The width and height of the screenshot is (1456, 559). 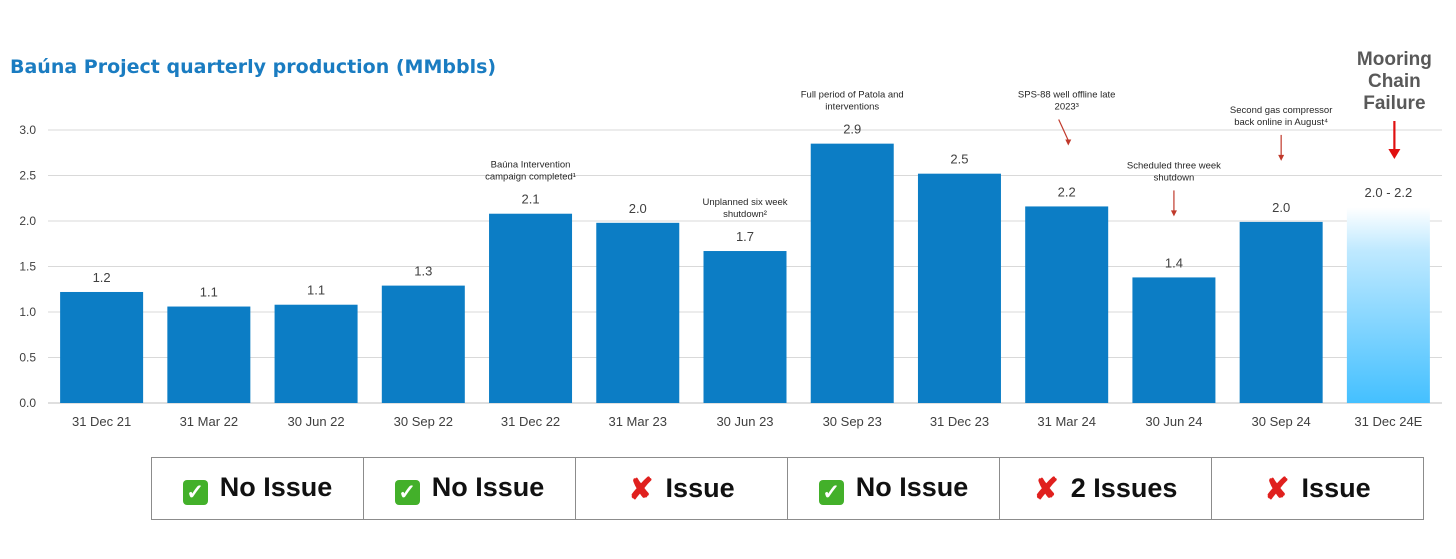 I want to click on y-tick-label: 0.5, so click(x=27, y=358).